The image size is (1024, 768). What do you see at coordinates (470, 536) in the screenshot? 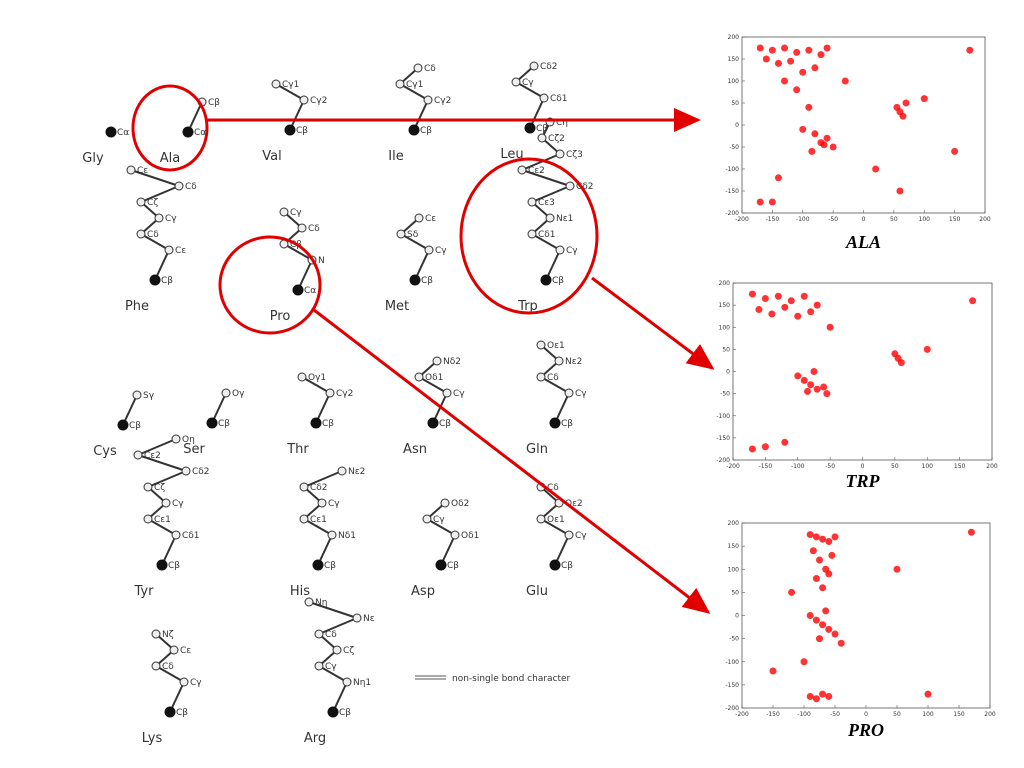
I see `atom-label: Oδ1` at bounding box center [470, 536].